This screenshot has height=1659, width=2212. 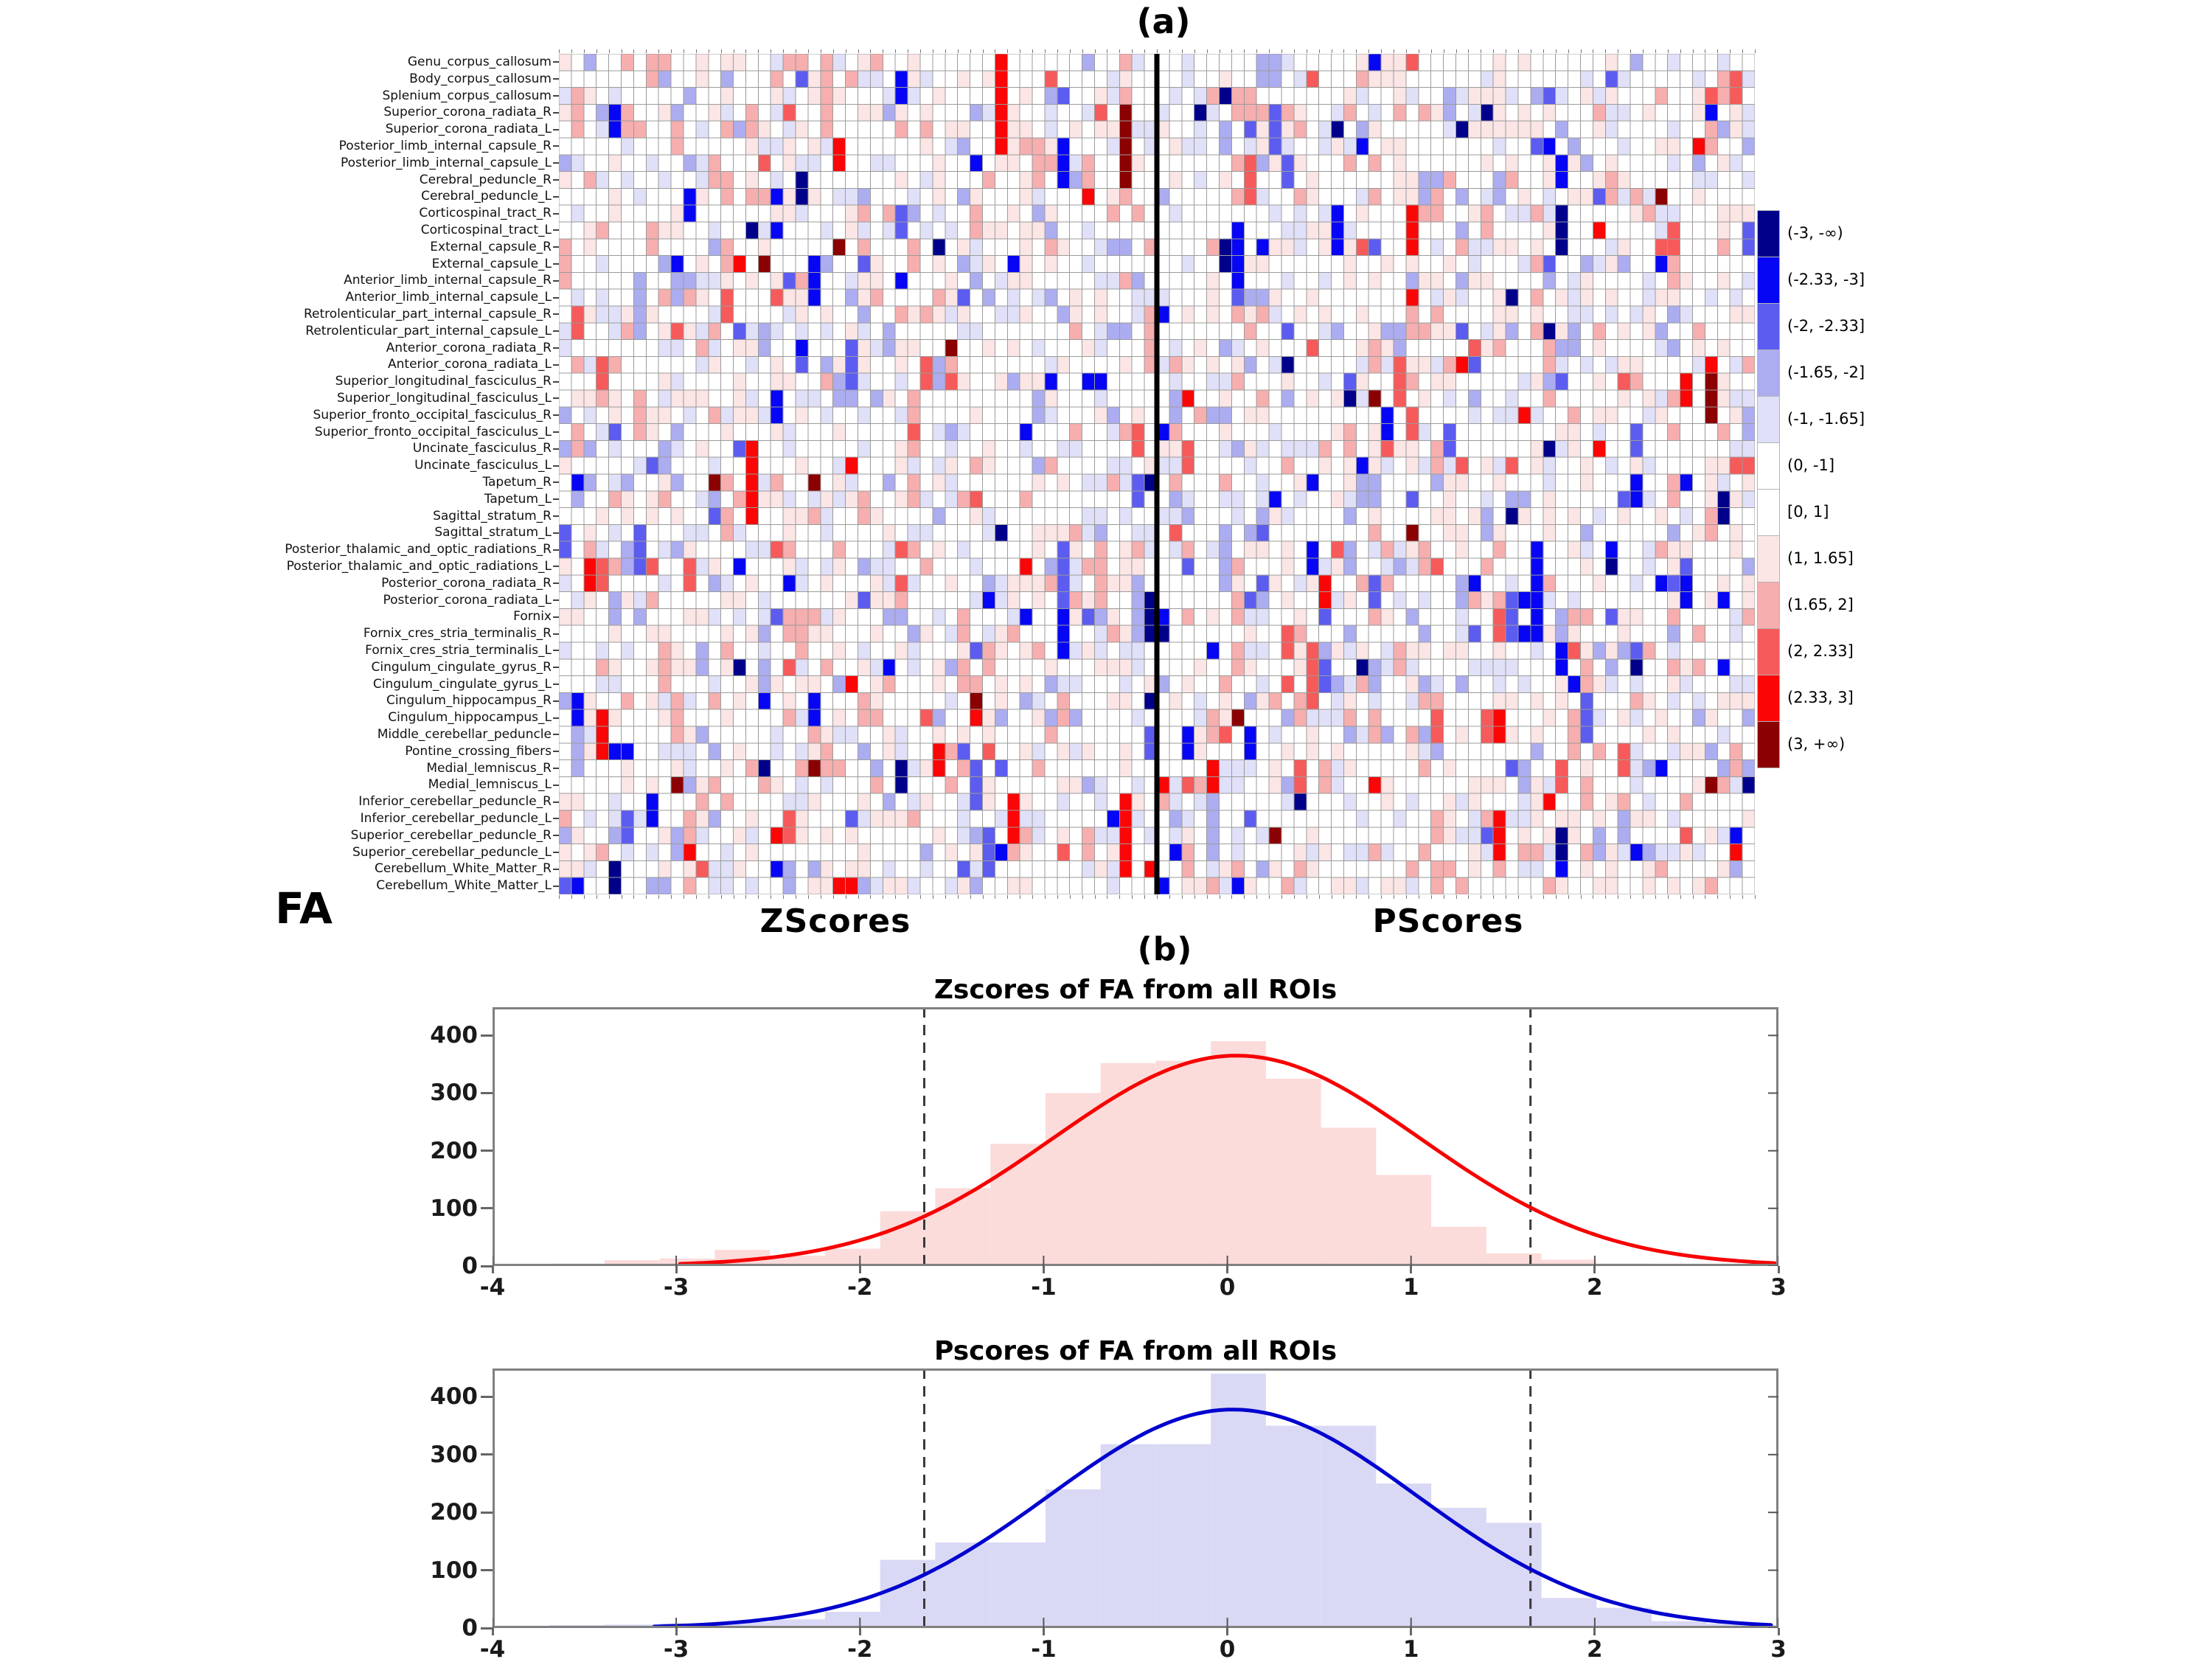 I want to click on heatmap-row-label: Retrolenticular_part_internal_capsule_R, so click(x=427, y=314).